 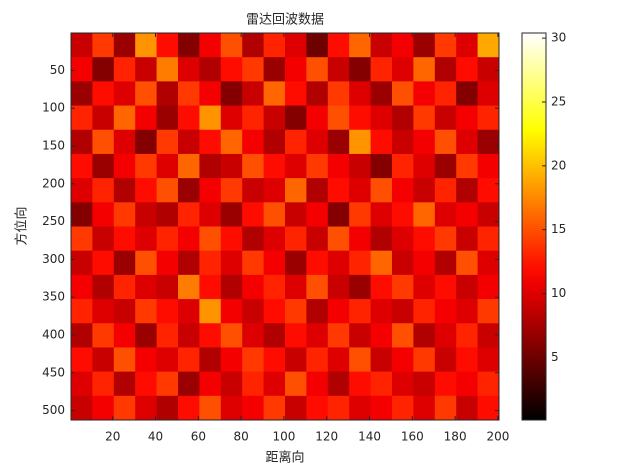 I want to click on y-tick-label: 450, so click(x=53, y=372).